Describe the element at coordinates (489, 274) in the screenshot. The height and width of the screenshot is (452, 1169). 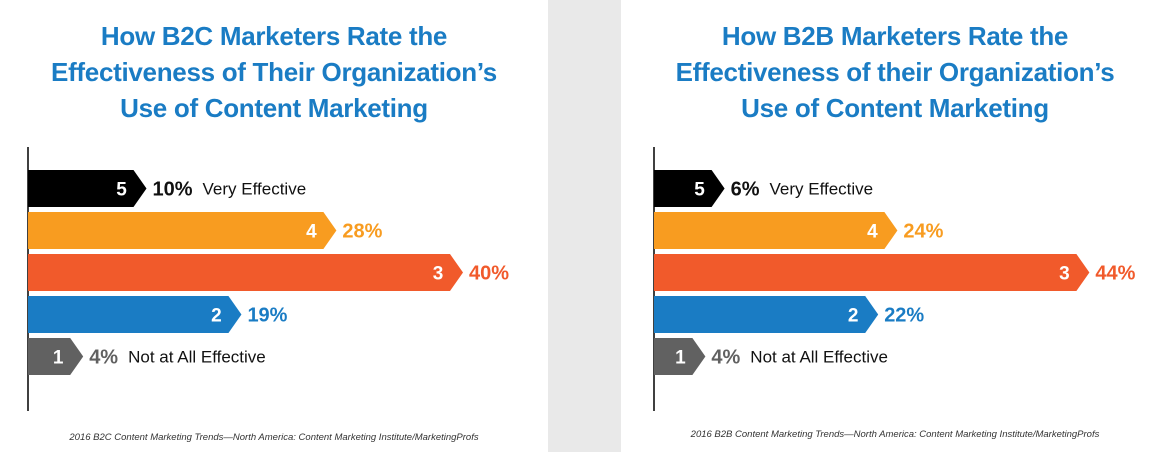
I see `data-label: 40%` at that location.